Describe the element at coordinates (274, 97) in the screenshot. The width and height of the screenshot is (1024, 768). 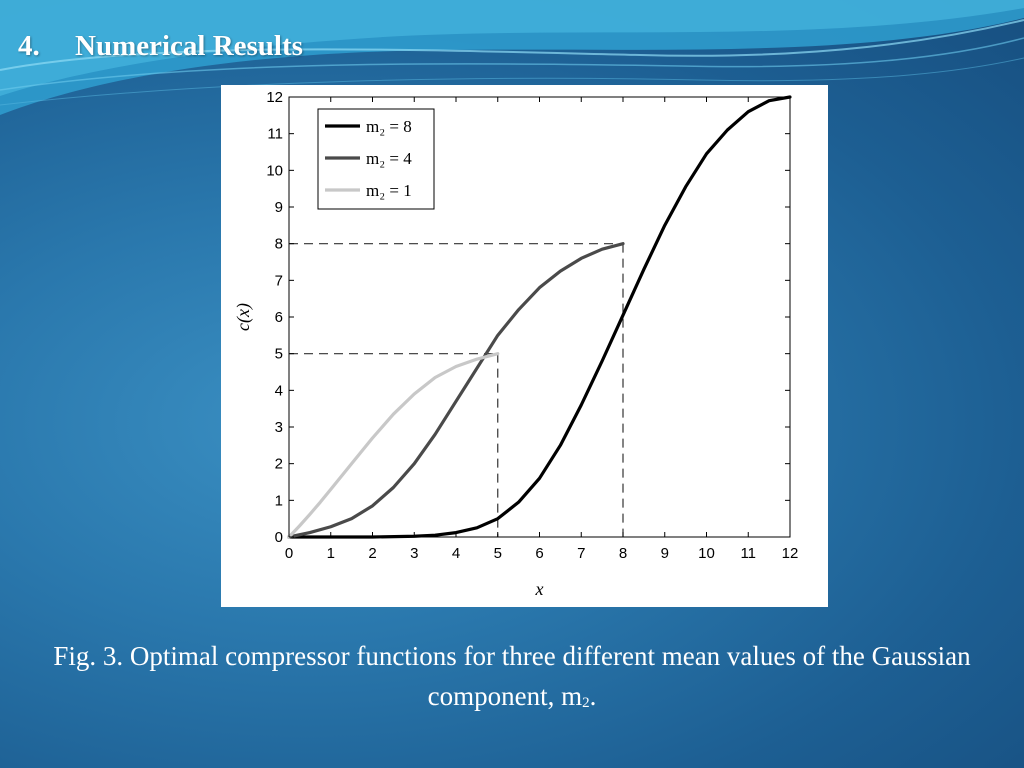
I see `y-tick-label-12: 12` at that location.